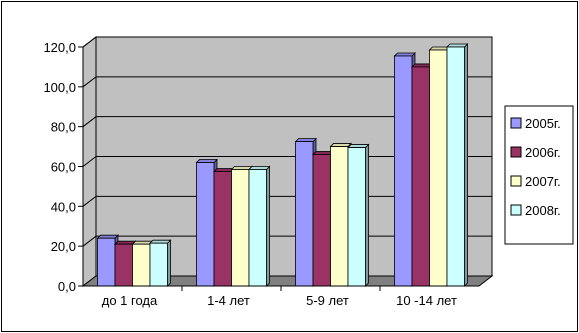 The height and width of the screenshot is (333, 579). I want to click on y-tick-label: 20,0, so click(63, 246).